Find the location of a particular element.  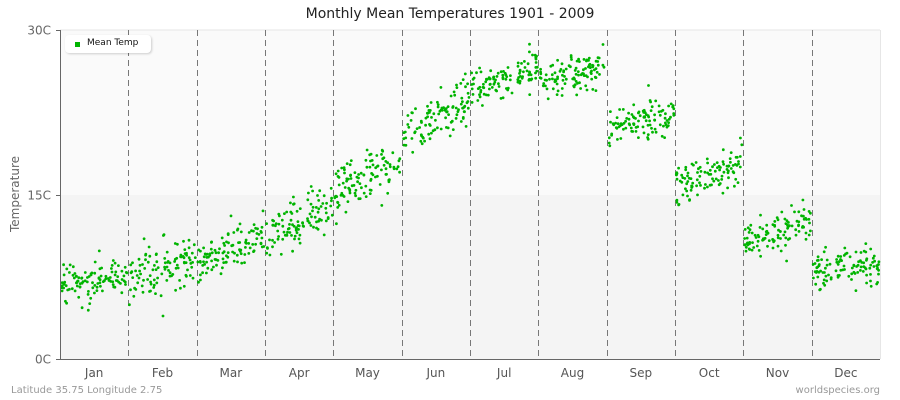

x-tick-labels: Jan Feb Mar Apr May Jun Jul Aug Sep Oct Nov Dec is located at coordinates (471, 373).